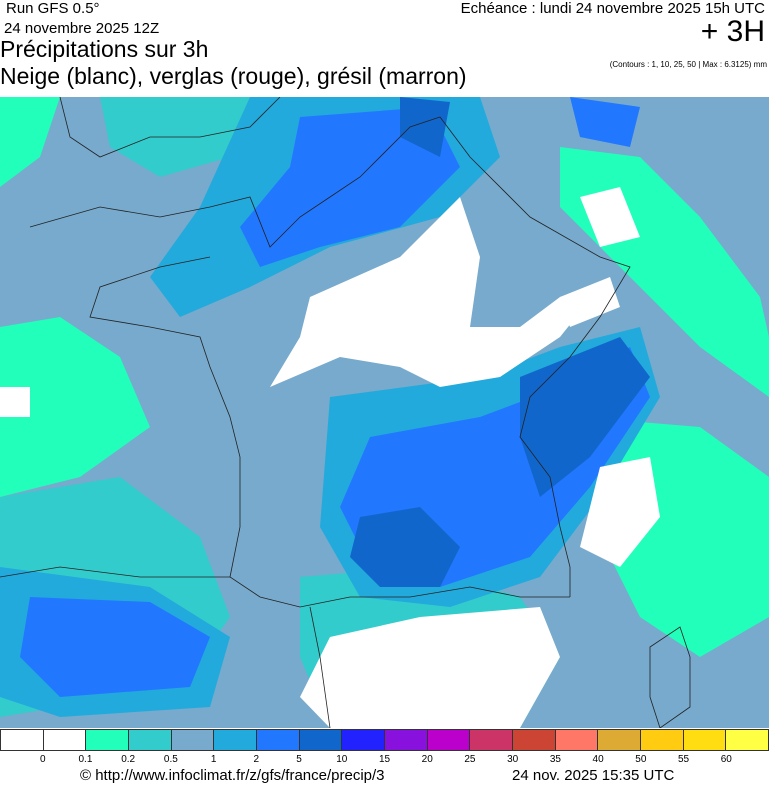 The image size is (769, 786). What do you see at coordinates (82, 28) in the screenshot?
I see `run-date: 24 novembre 2025 12Z` at bounding box center [82, 28].